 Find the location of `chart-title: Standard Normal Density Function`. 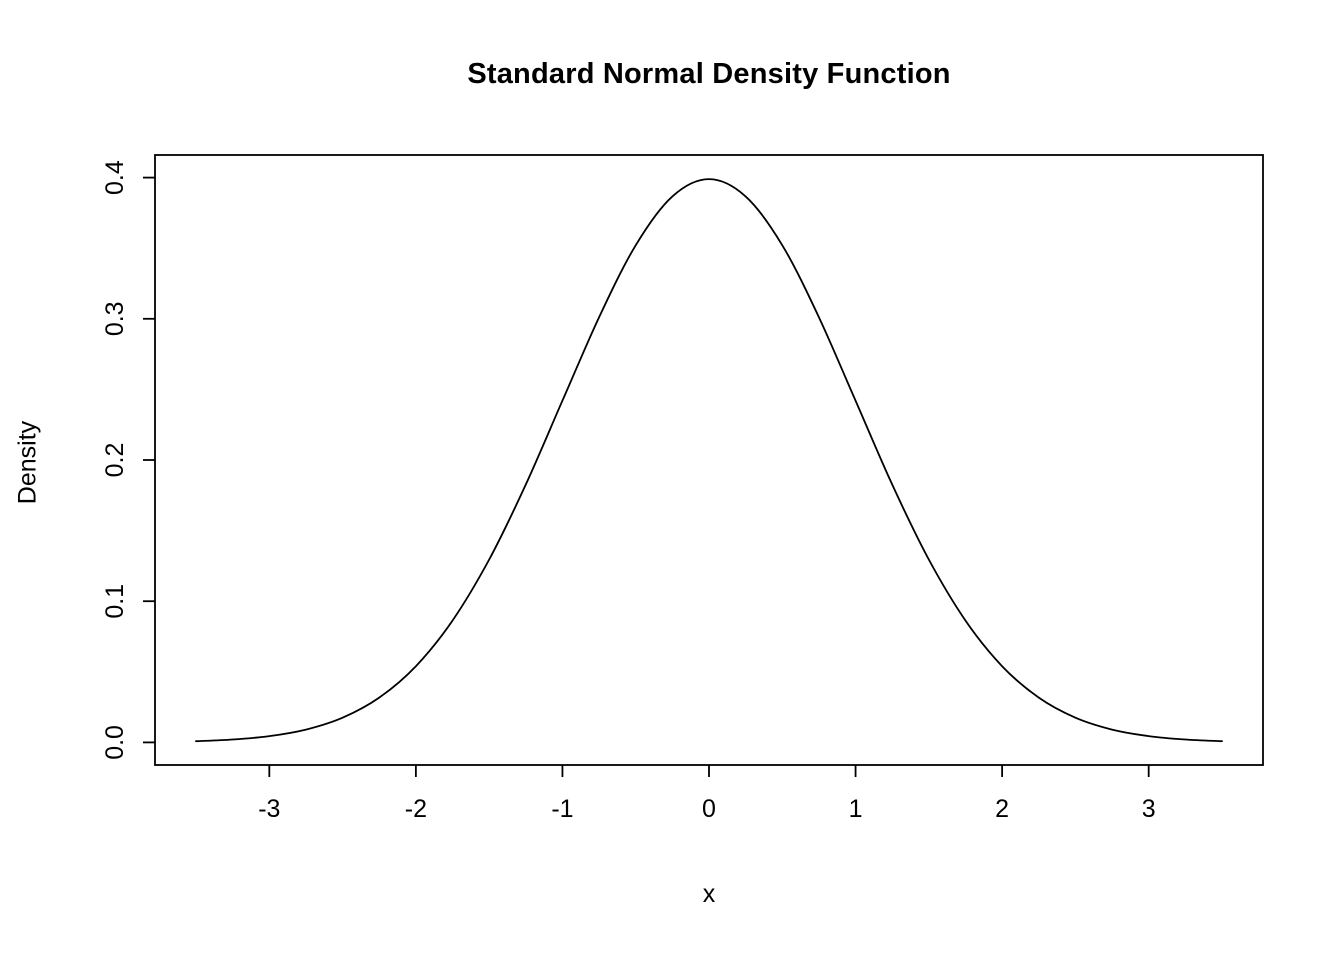

chart-title: Standard Normal Density Function is located at coordinates (709, 74).